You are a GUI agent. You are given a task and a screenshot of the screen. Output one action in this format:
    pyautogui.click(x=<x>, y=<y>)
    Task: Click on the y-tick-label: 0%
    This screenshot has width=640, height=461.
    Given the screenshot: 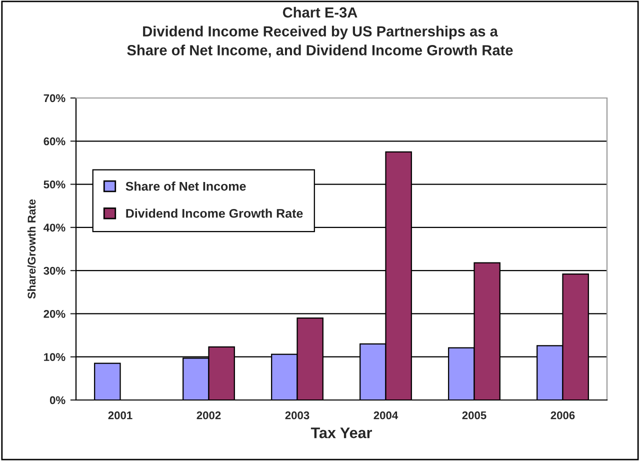 What is the action you would take?
    pyautogui.click(x=58, y=400)
    